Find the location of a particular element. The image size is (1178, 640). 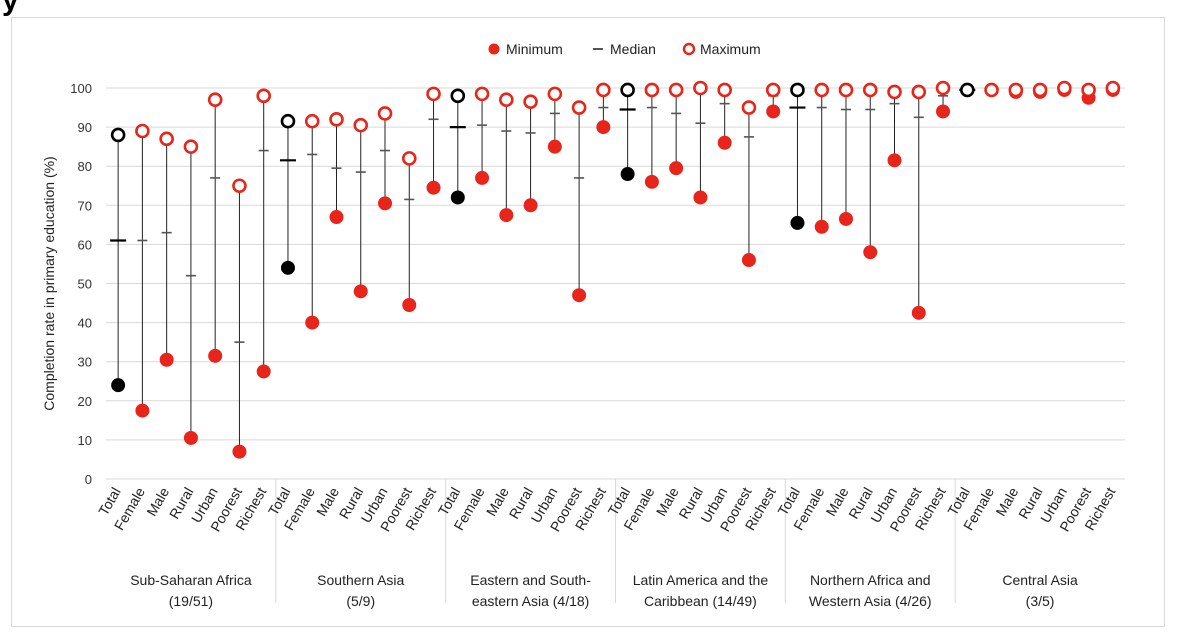

legend-maximum-icon is located at coordinates (689, 49).